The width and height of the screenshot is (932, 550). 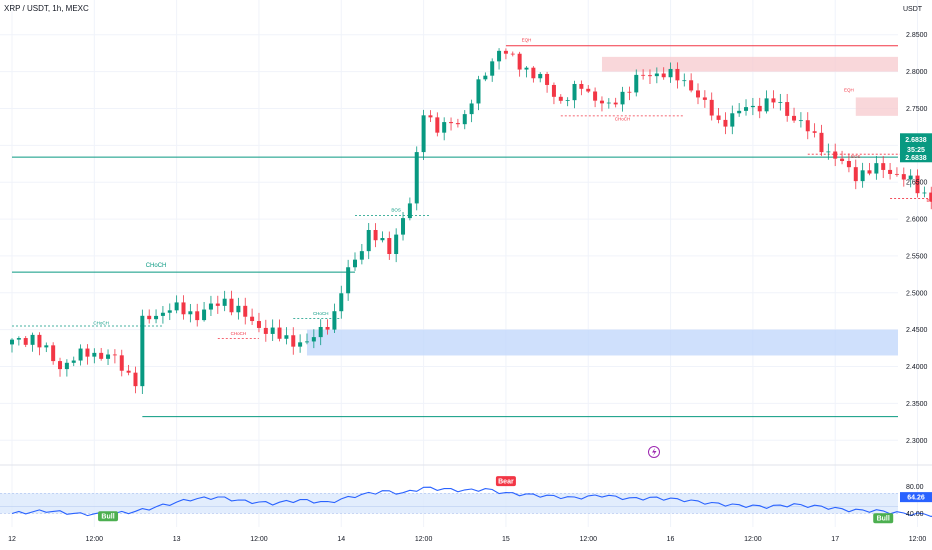 What do you see at coordinates (916, 144) in the screenshot?
I see `last-price-badge` at bounding box center [916, 144].